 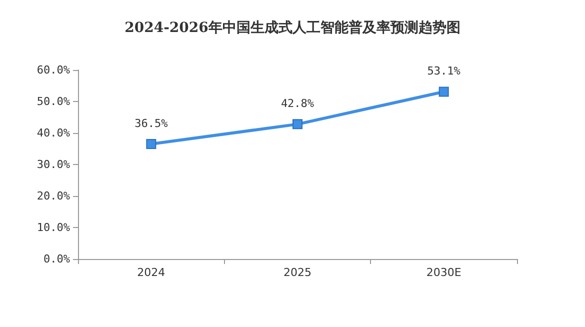 What do you see at coordinates (53, 164) in the screenshot?
I see `y-tick-label: 30.0%` at bounding box center [53, 164].